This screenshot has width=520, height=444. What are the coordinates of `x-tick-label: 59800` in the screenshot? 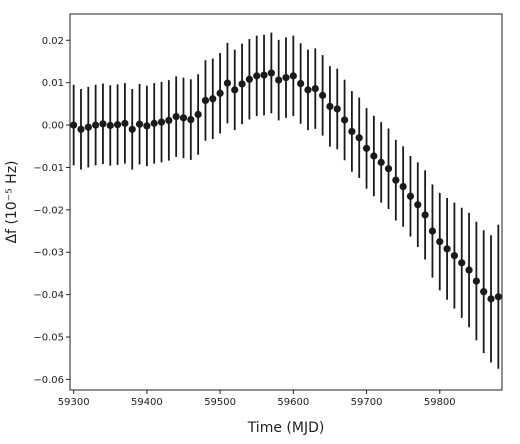 It's located at (440, 402).